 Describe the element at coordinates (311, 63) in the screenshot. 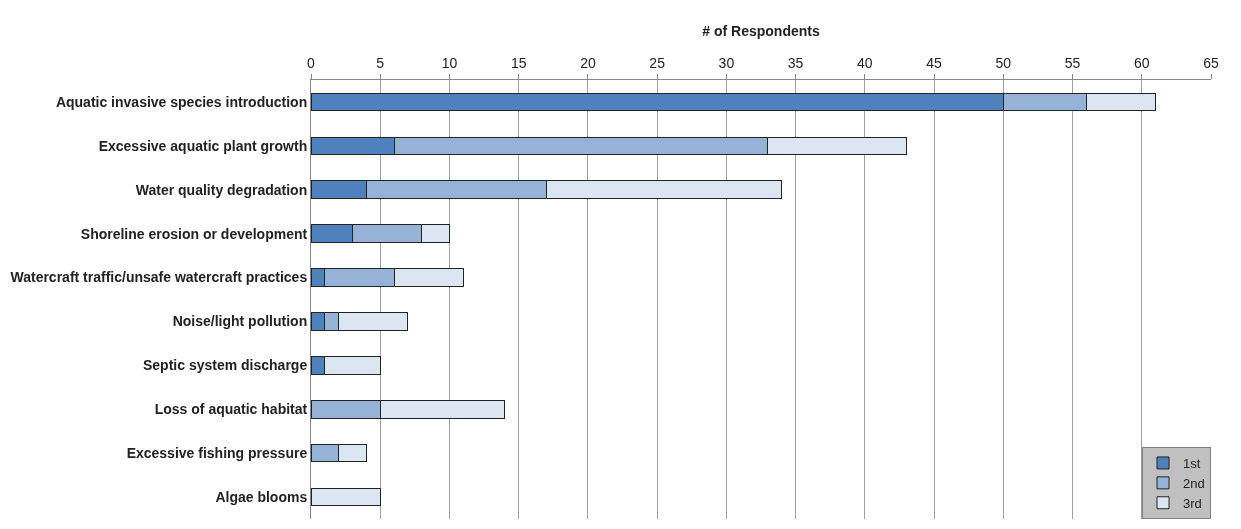

I see `x-tick-label: 0` at that location.